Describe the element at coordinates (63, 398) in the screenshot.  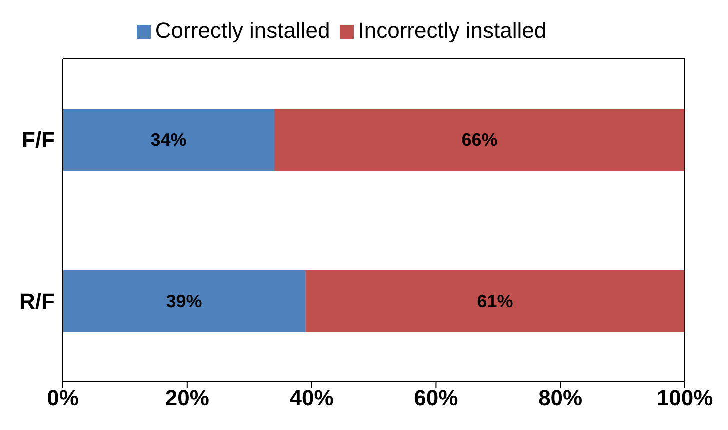
I see `x-tick-label: 0%` at that location.